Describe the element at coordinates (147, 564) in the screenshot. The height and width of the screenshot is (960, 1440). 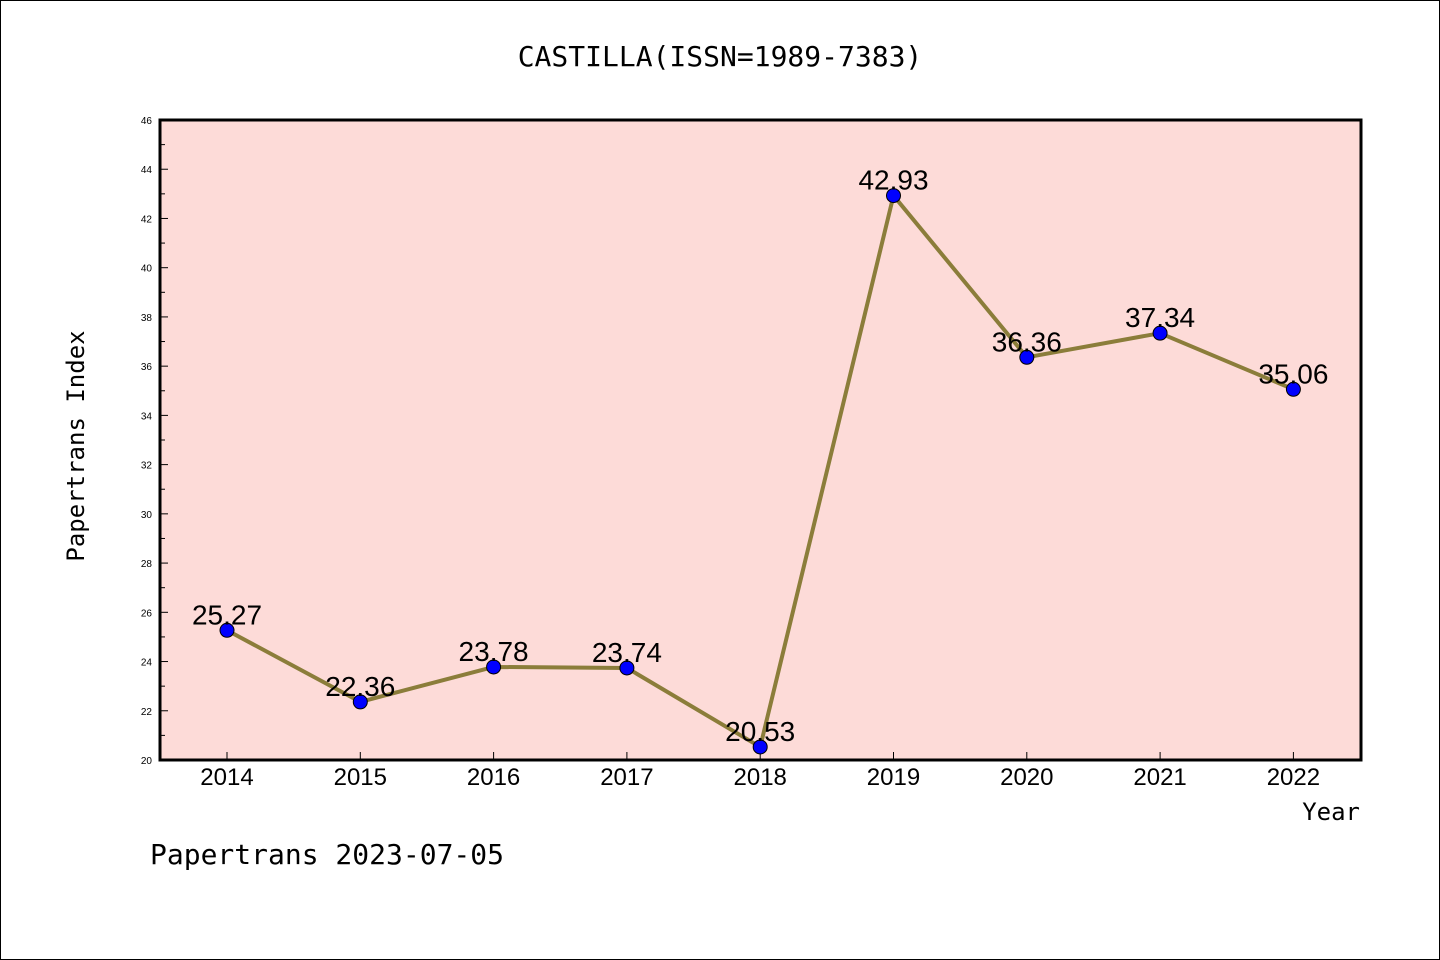
I see `y-tick-label: 28` at that location.